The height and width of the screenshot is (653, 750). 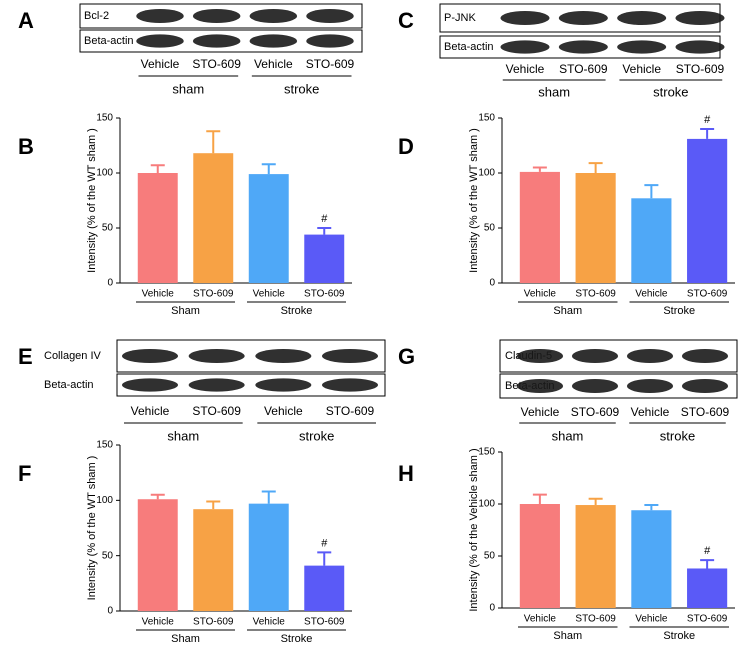 What do you see at coordinates (26, 20) in the screenshot?
I see `panel-letter: A` at bounding box center [26, 20].